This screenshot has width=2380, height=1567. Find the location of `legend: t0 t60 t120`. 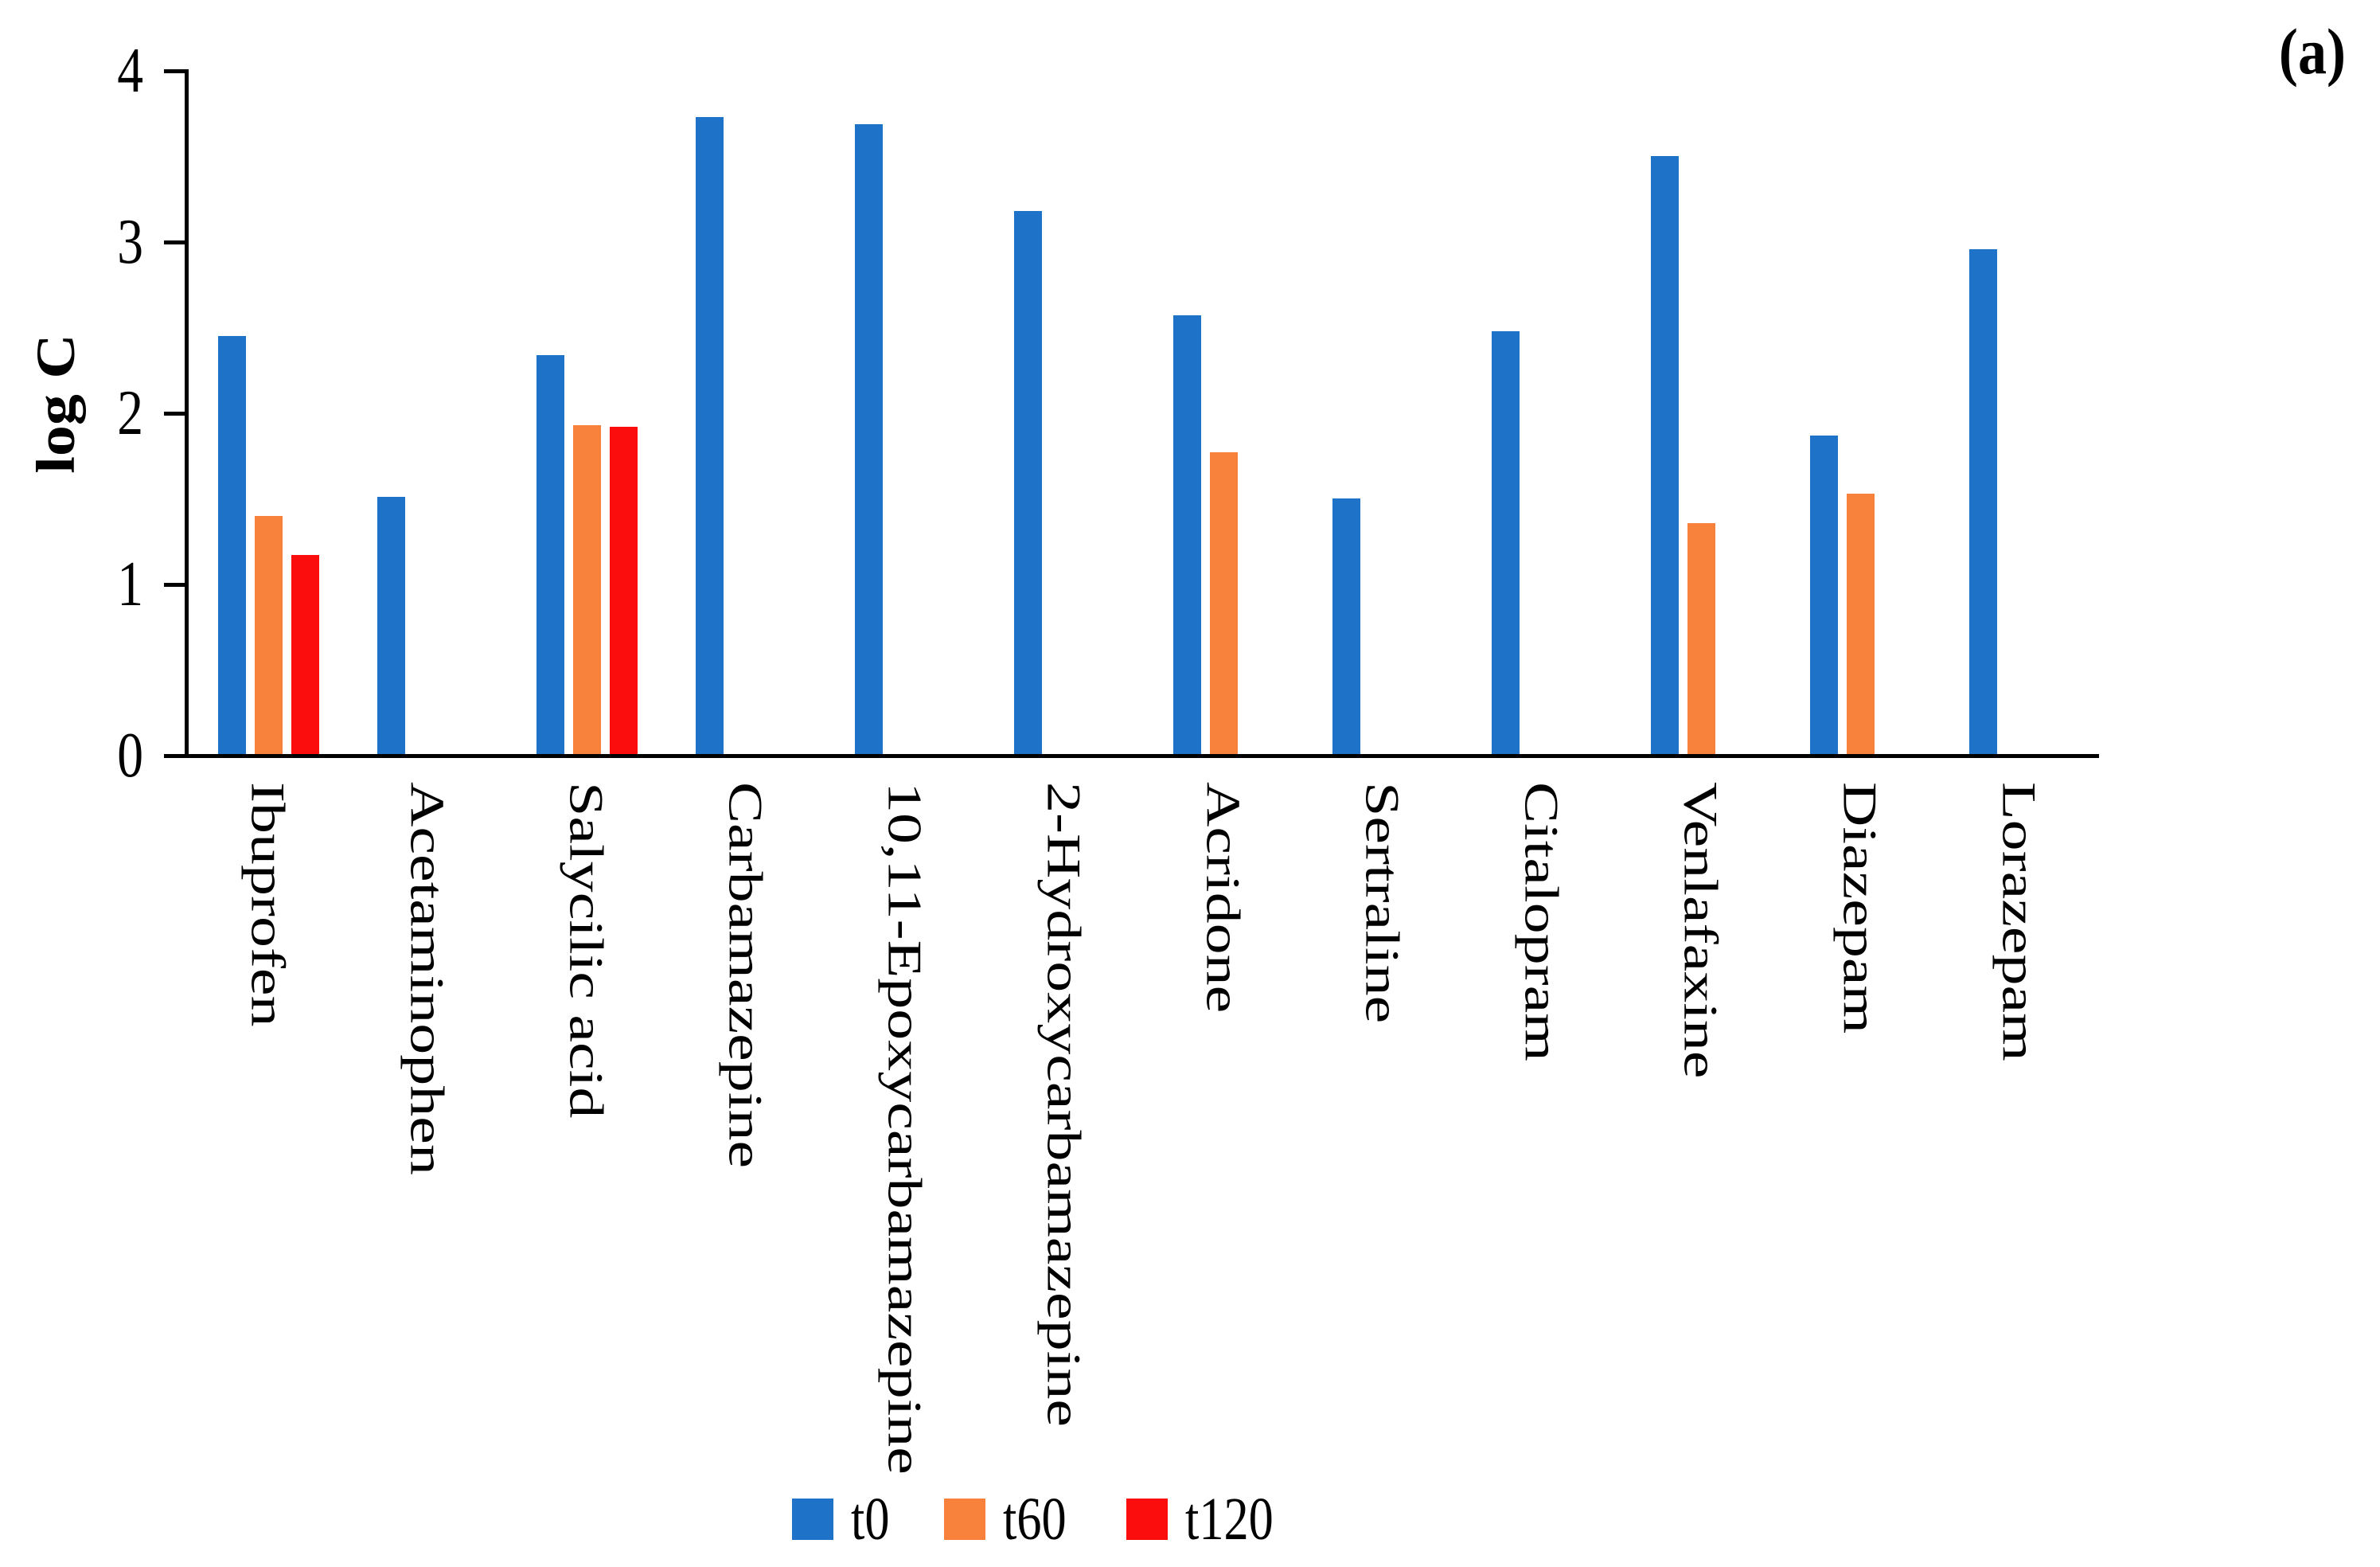

legend: t0 t60 t120 is located at coordinates (1042, 1519).